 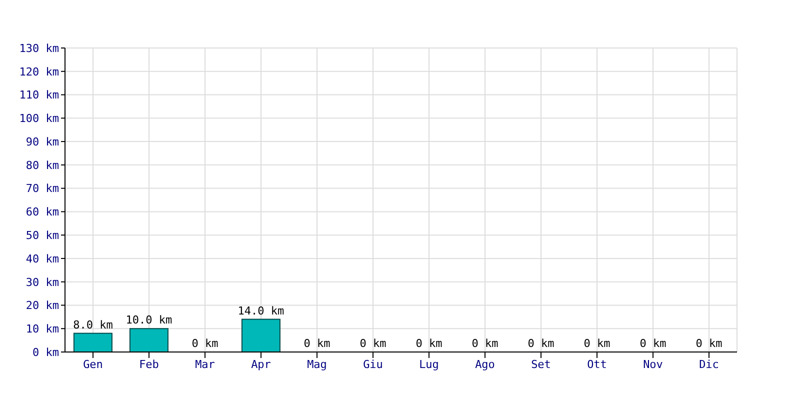 I want to click on x-tick-label: Apr, so click(x=261, y=364).